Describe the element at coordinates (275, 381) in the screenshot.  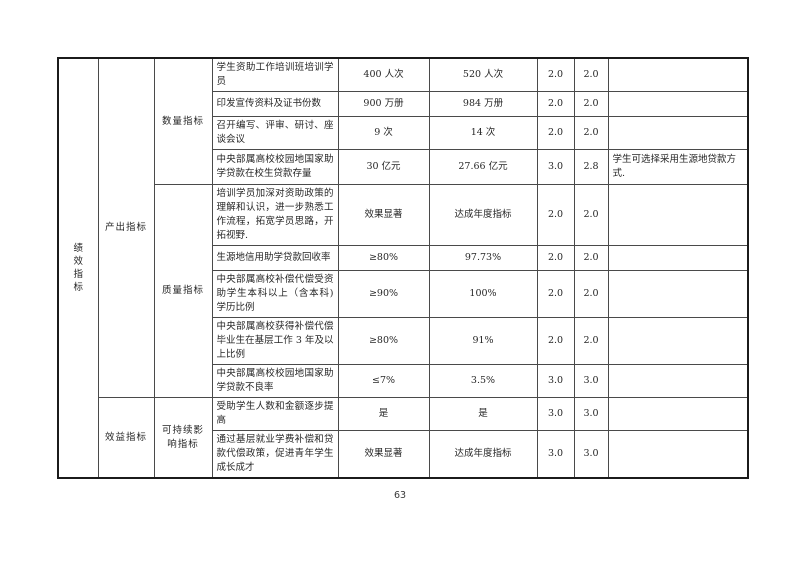
I see `indicator-name-cell: 中央部属高校校园地国家助学贷款不良率` at that location.